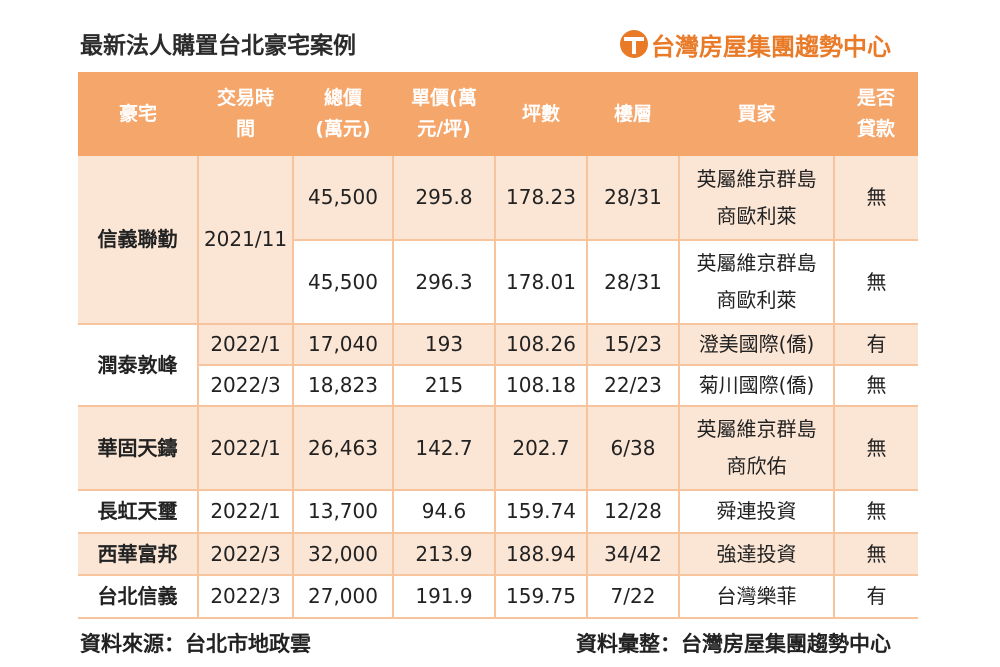 The image size is (1000, 667). I want to click on buyer-cell: 菊川國際(僑), so click(757, 386).